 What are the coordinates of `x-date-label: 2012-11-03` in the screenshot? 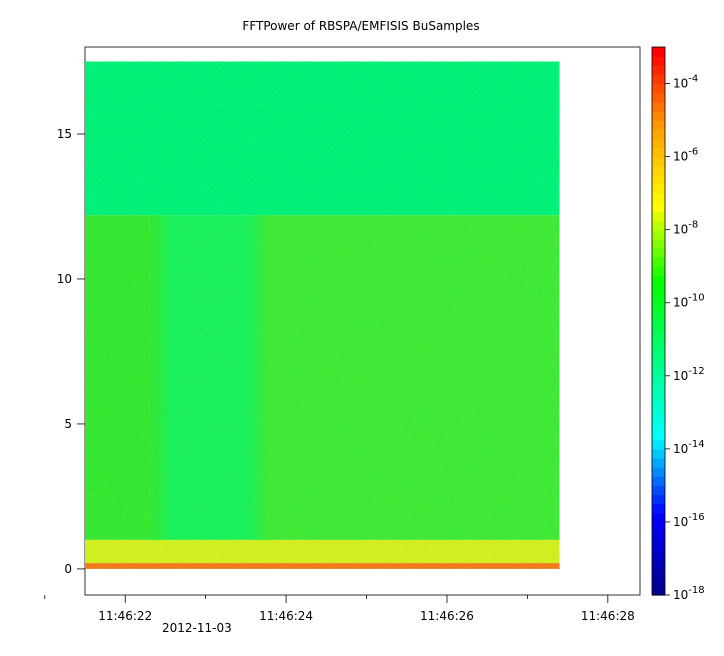 It's located at (197, 628).